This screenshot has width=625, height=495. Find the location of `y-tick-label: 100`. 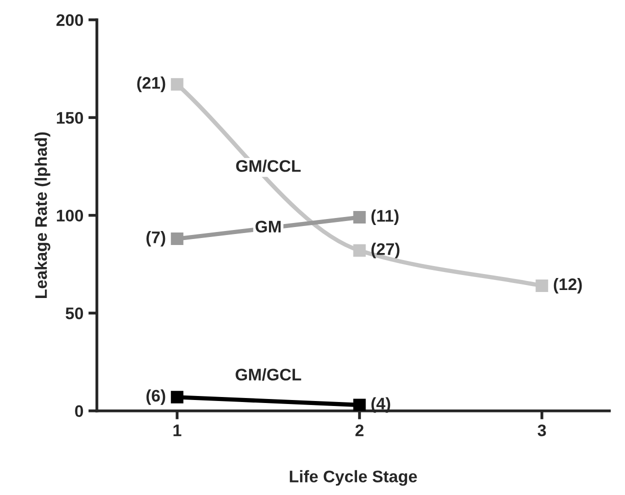

y-tick-label: 100 is located at coordinates (69, 216).